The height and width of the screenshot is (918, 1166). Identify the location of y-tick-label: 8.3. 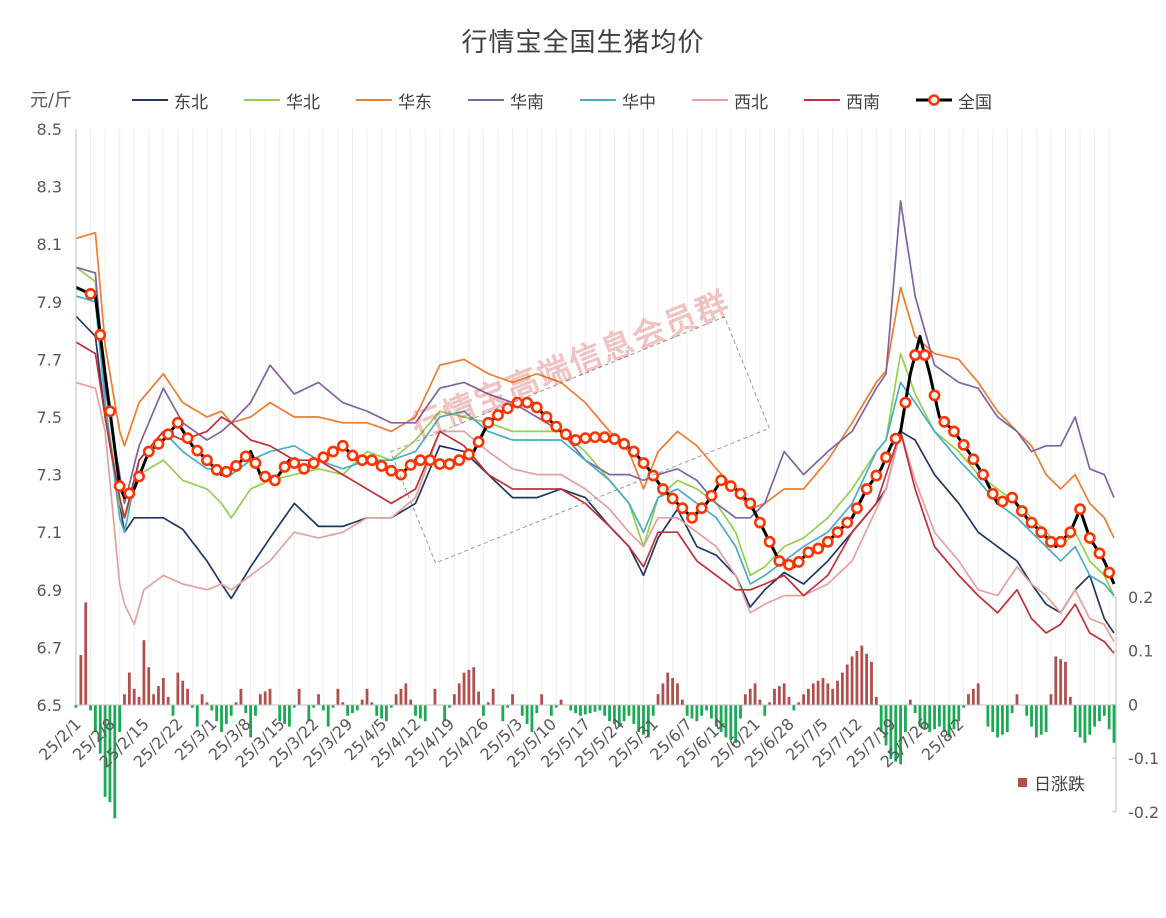
(49, 187).